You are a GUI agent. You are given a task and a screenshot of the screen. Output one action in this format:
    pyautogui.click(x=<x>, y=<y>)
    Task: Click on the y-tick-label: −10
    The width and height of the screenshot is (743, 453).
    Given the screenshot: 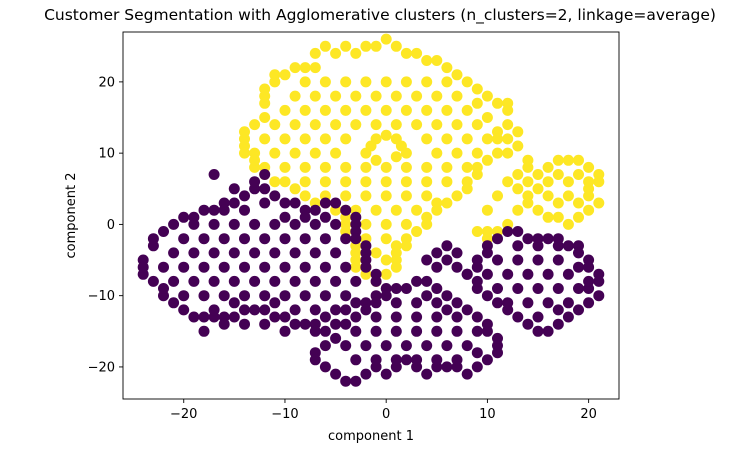 What is the action you would take?
    pyautogui.click(x=101, y=296)
    